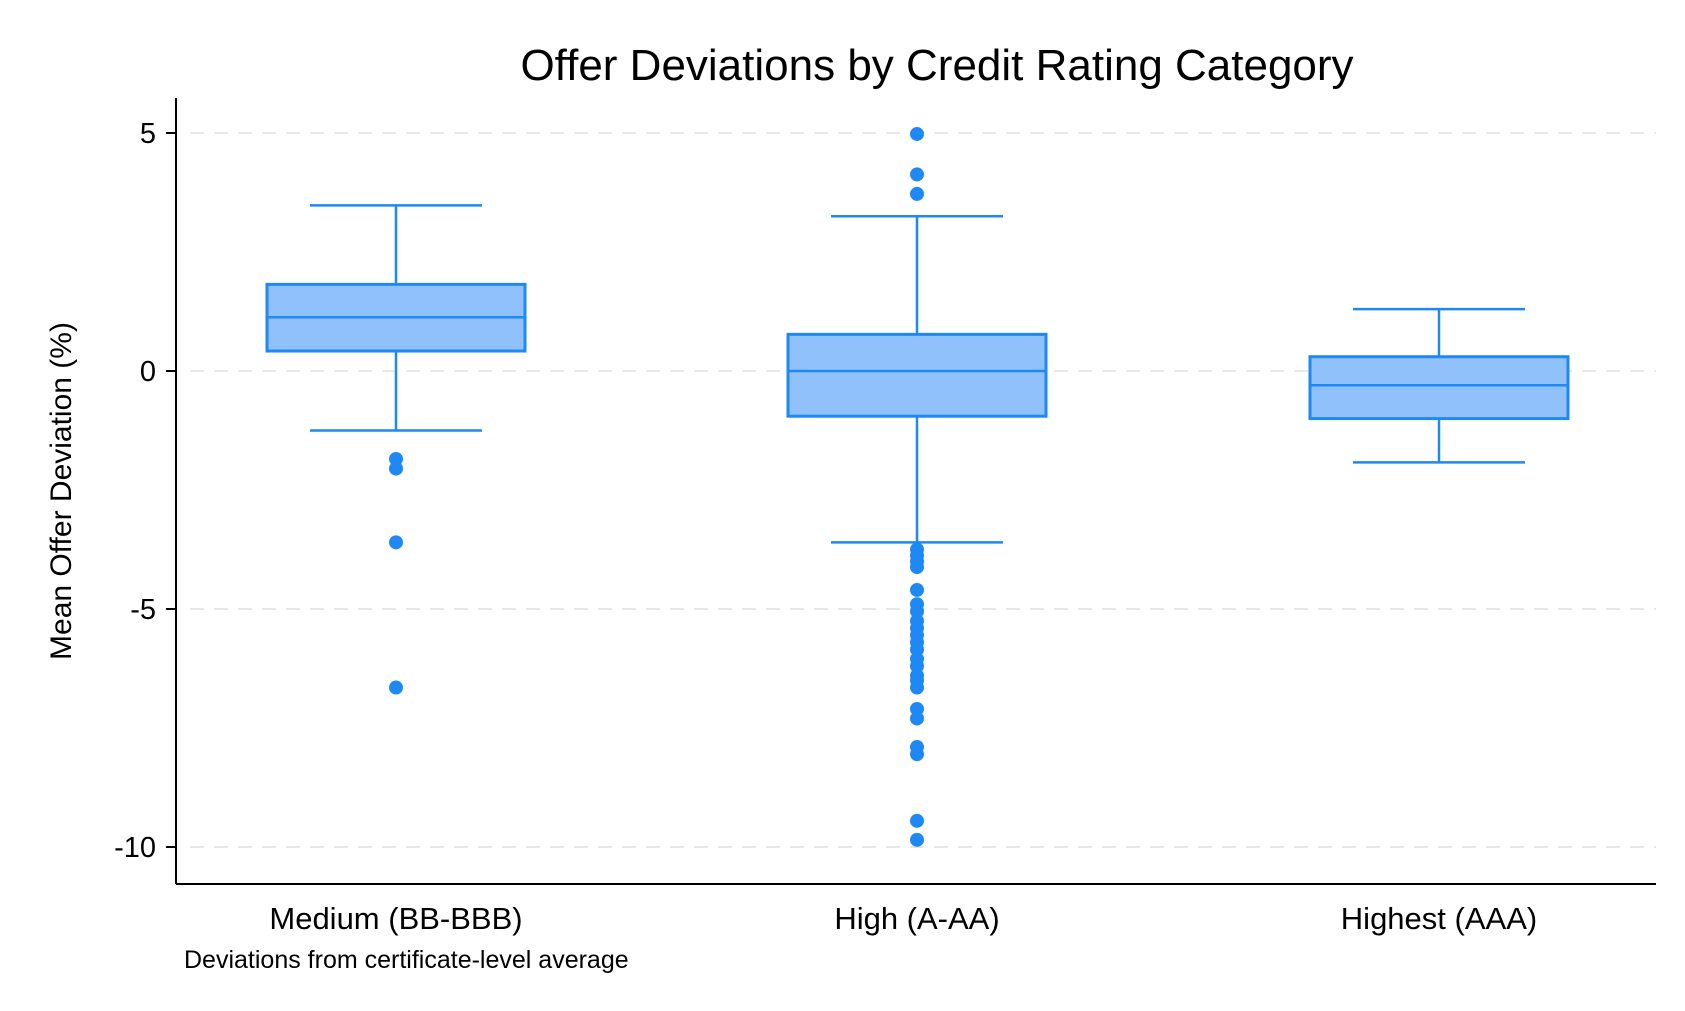  What do you see at coordinates (1439, 918) in the screenshot?
I see `x-tick-label: Highest (AAA)` at bounding box center [1439, 918].